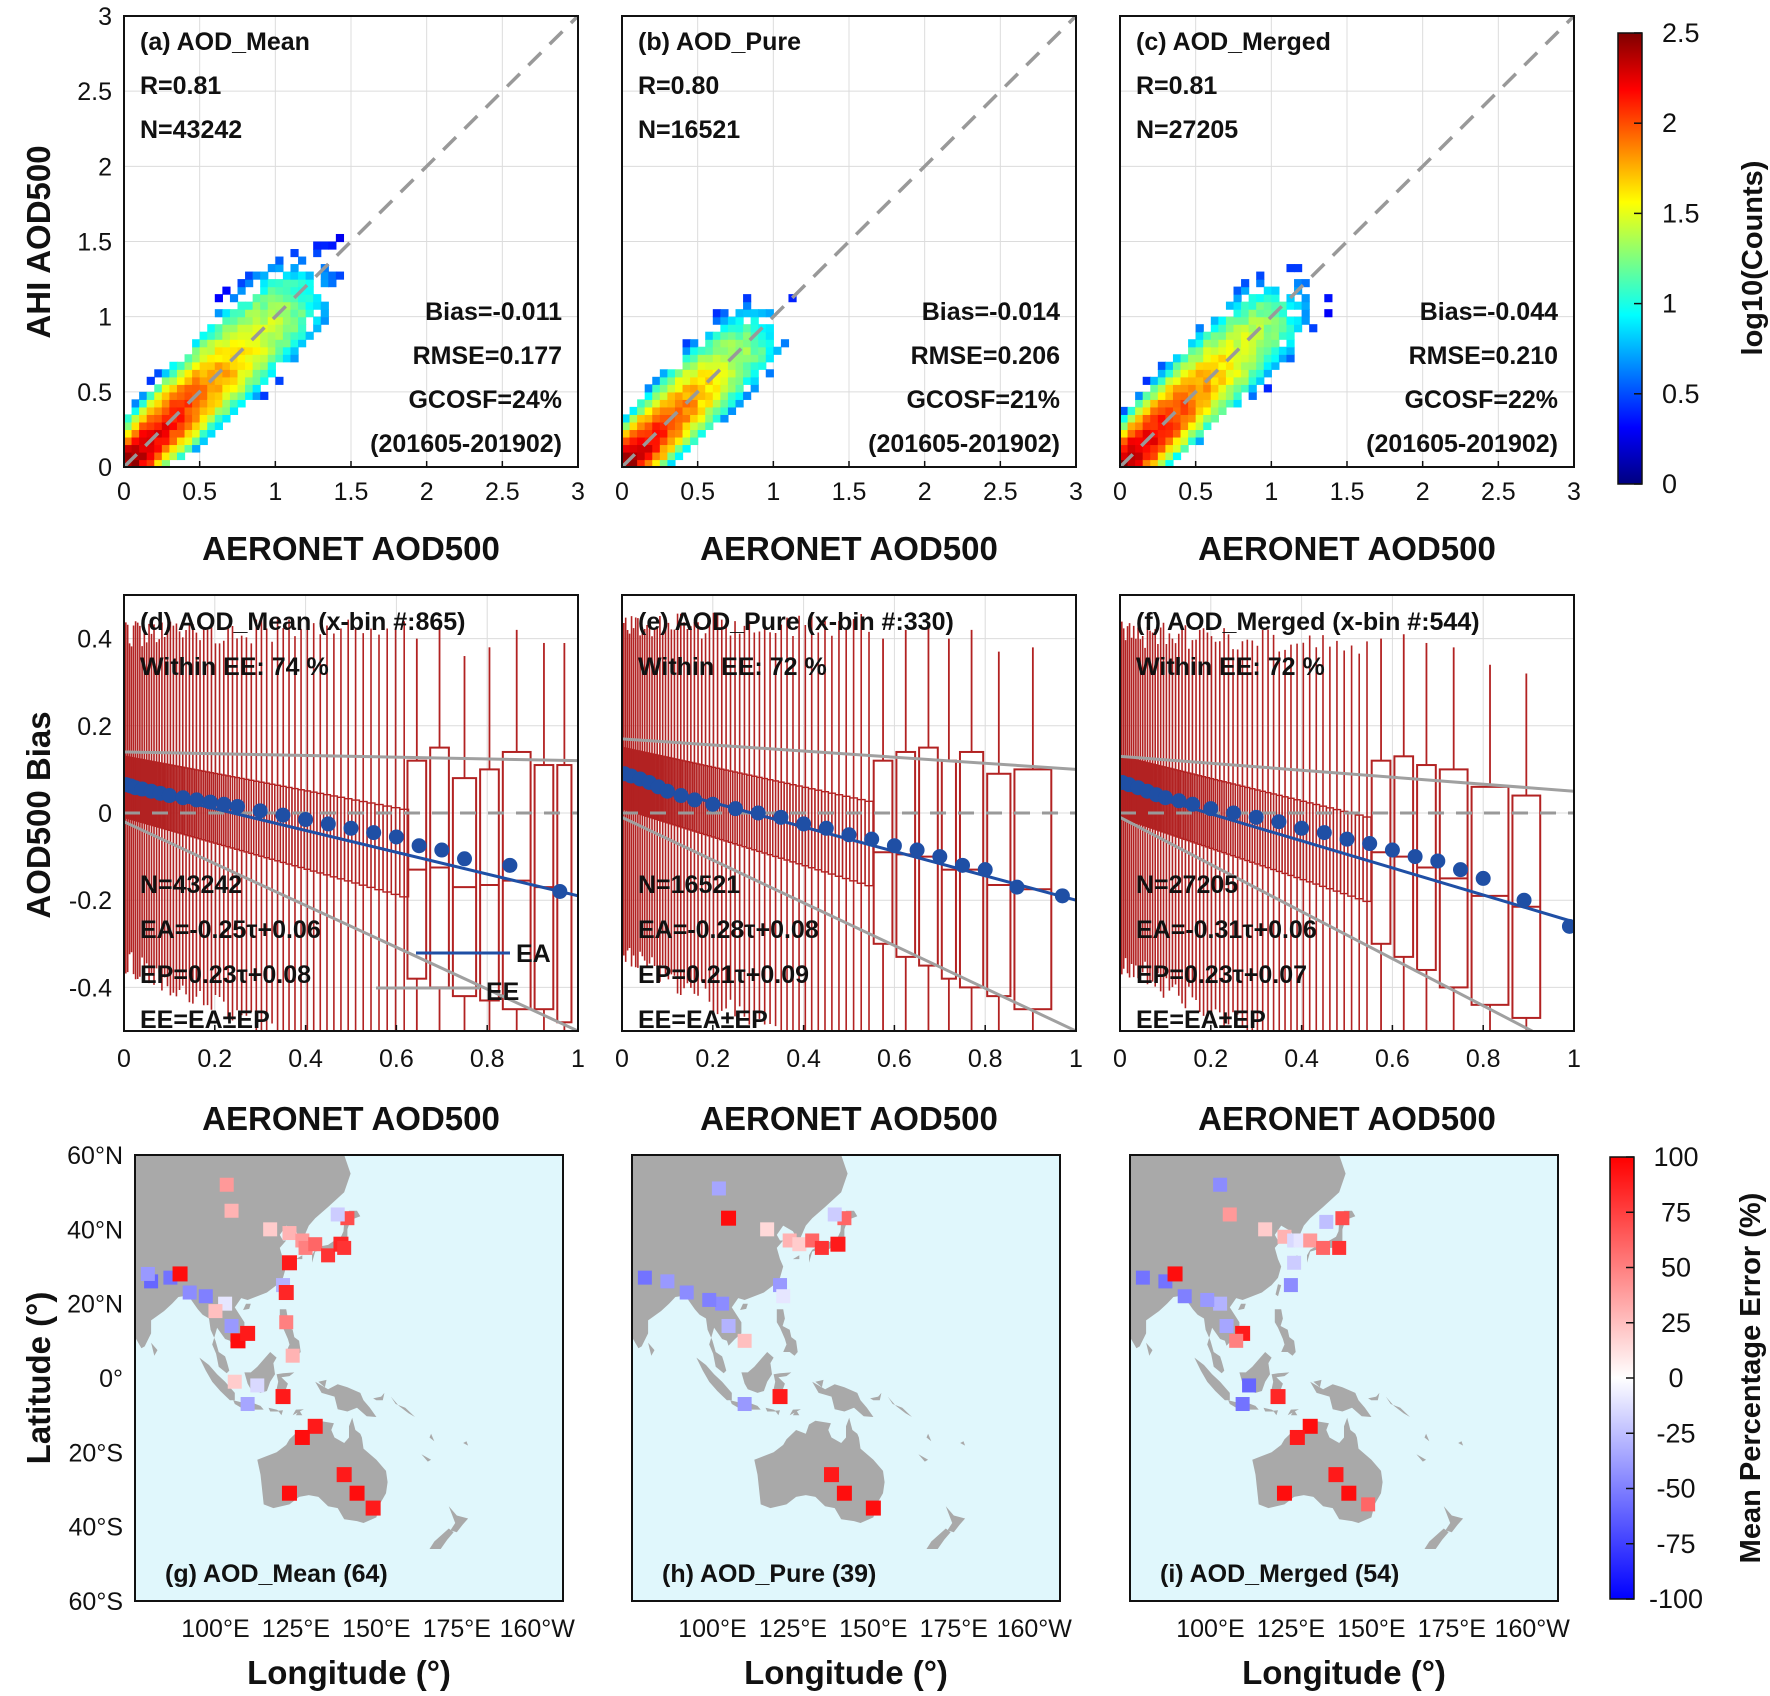  What do you see at coordinates (697, 492) in the screenshot?
I see `x-tick-label: 0.5` at bounding box center [697, 492].